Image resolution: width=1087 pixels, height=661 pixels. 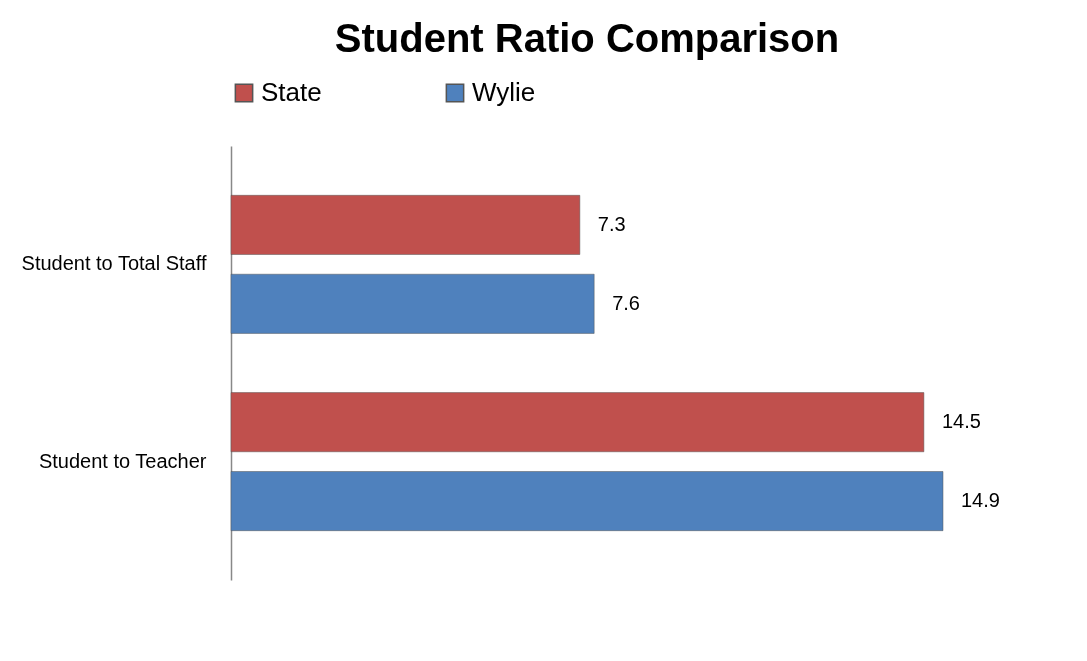 What do you see at coordinates (980, 500) in the screenshot?
I see `data-label: 14.9` at bounding box center [980, 500].